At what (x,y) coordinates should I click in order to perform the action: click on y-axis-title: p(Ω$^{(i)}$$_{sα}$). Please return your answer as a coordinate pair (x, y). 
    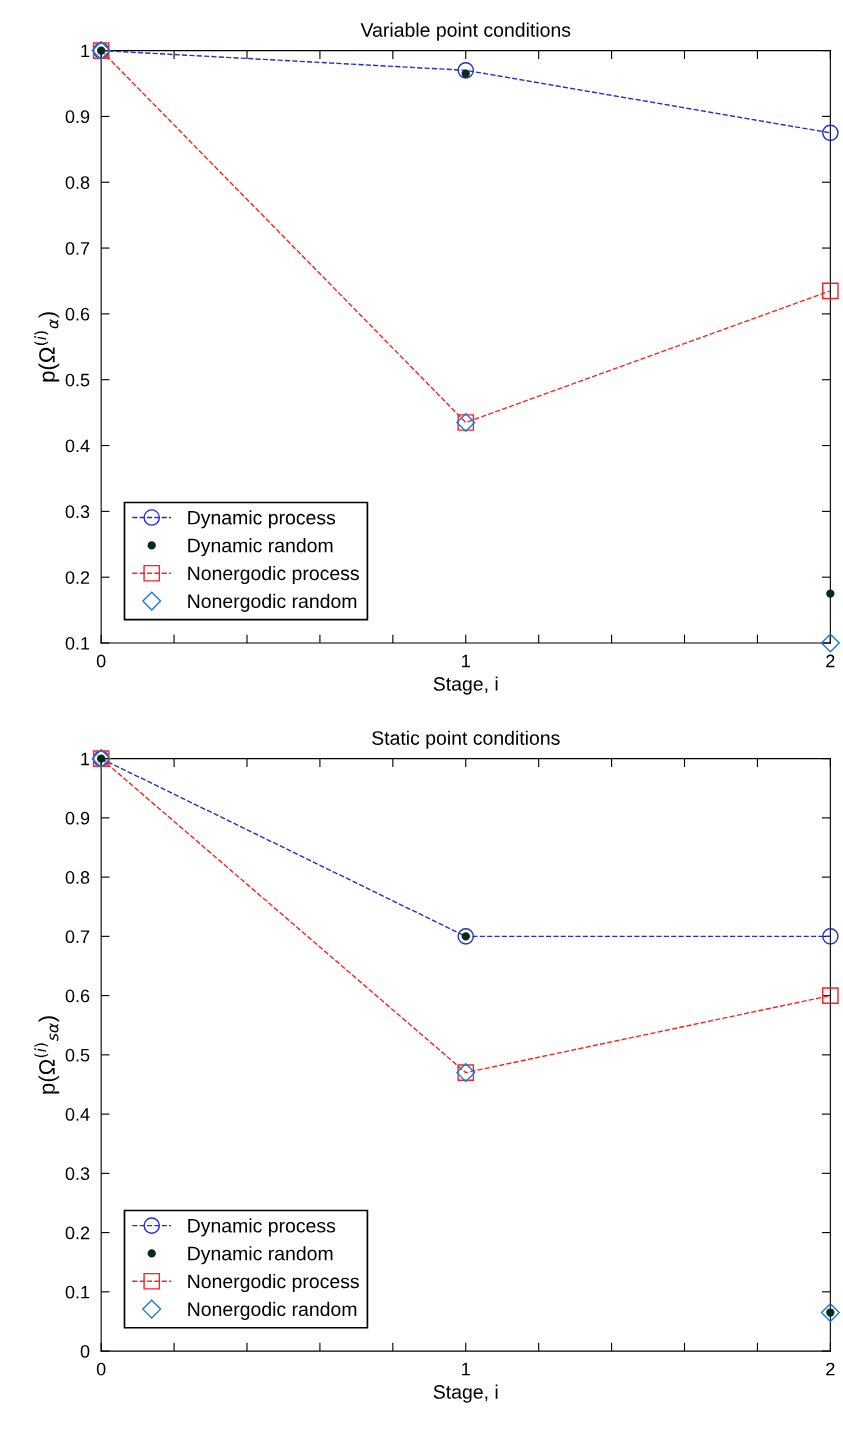
    Looking at the image, I should click on (47, 1055).